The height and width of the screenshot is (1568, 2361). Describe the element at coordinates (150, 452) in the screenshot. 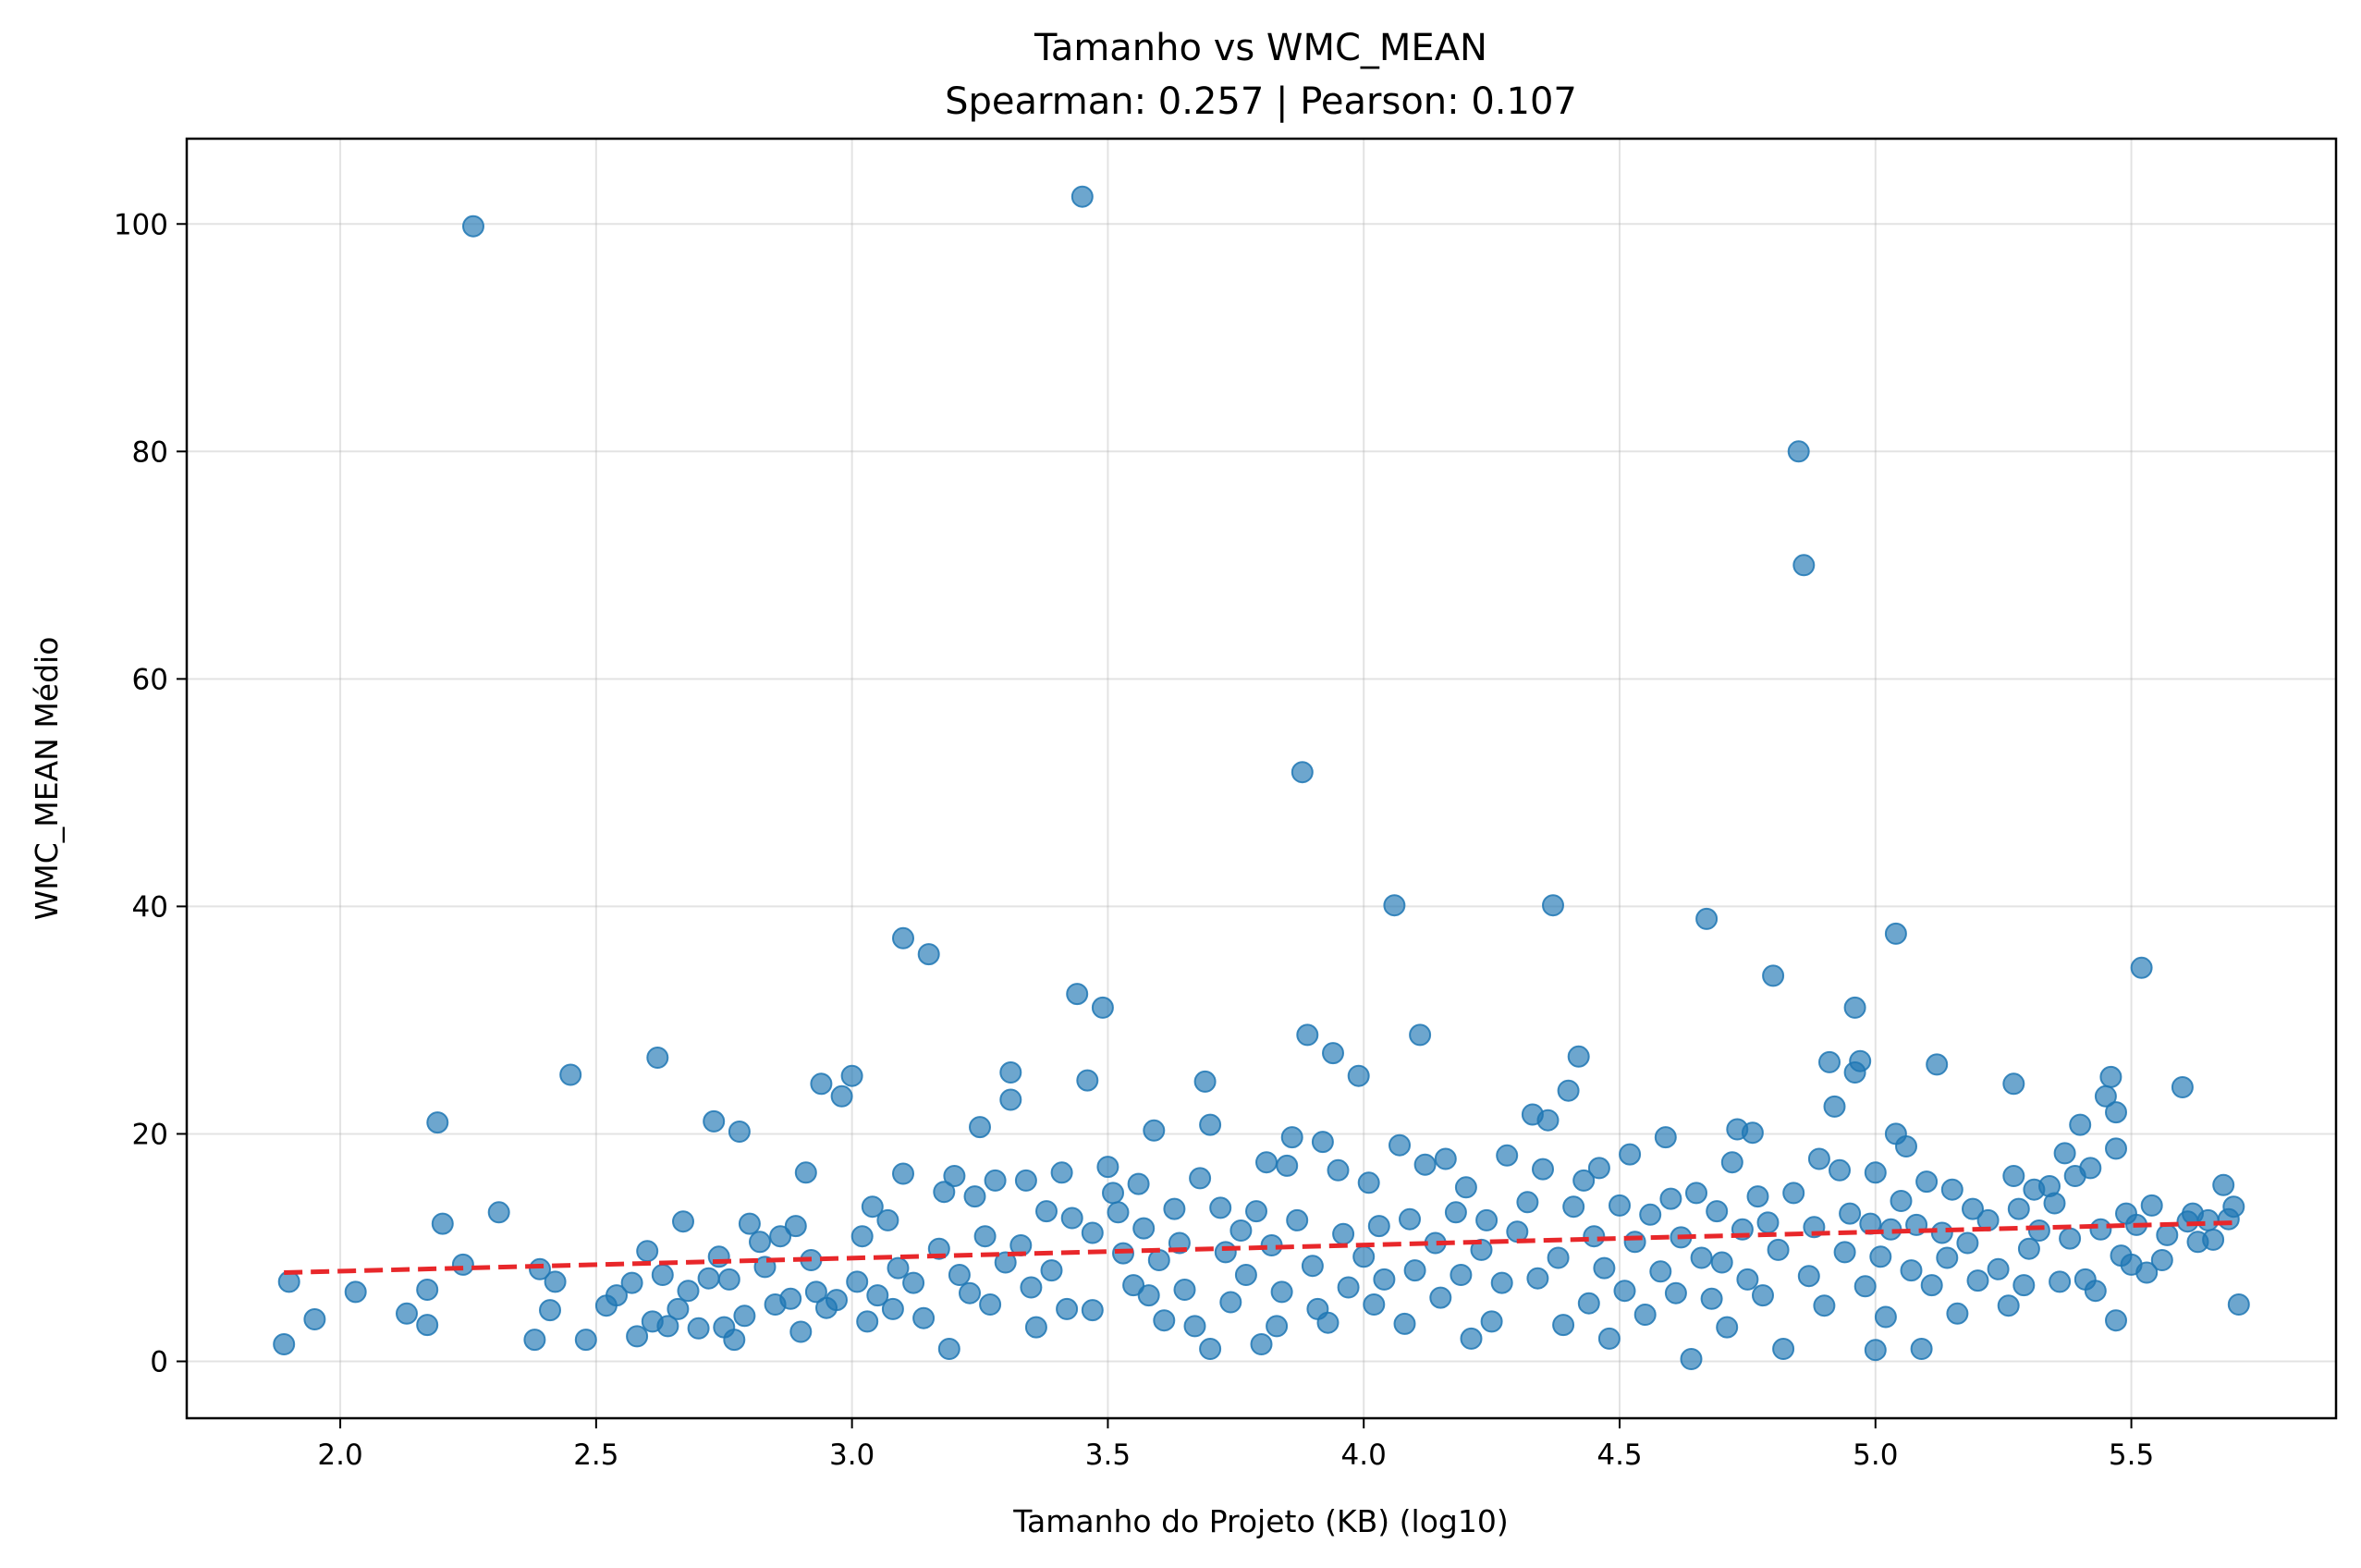

I see `y-tick-label: 80` at that location.